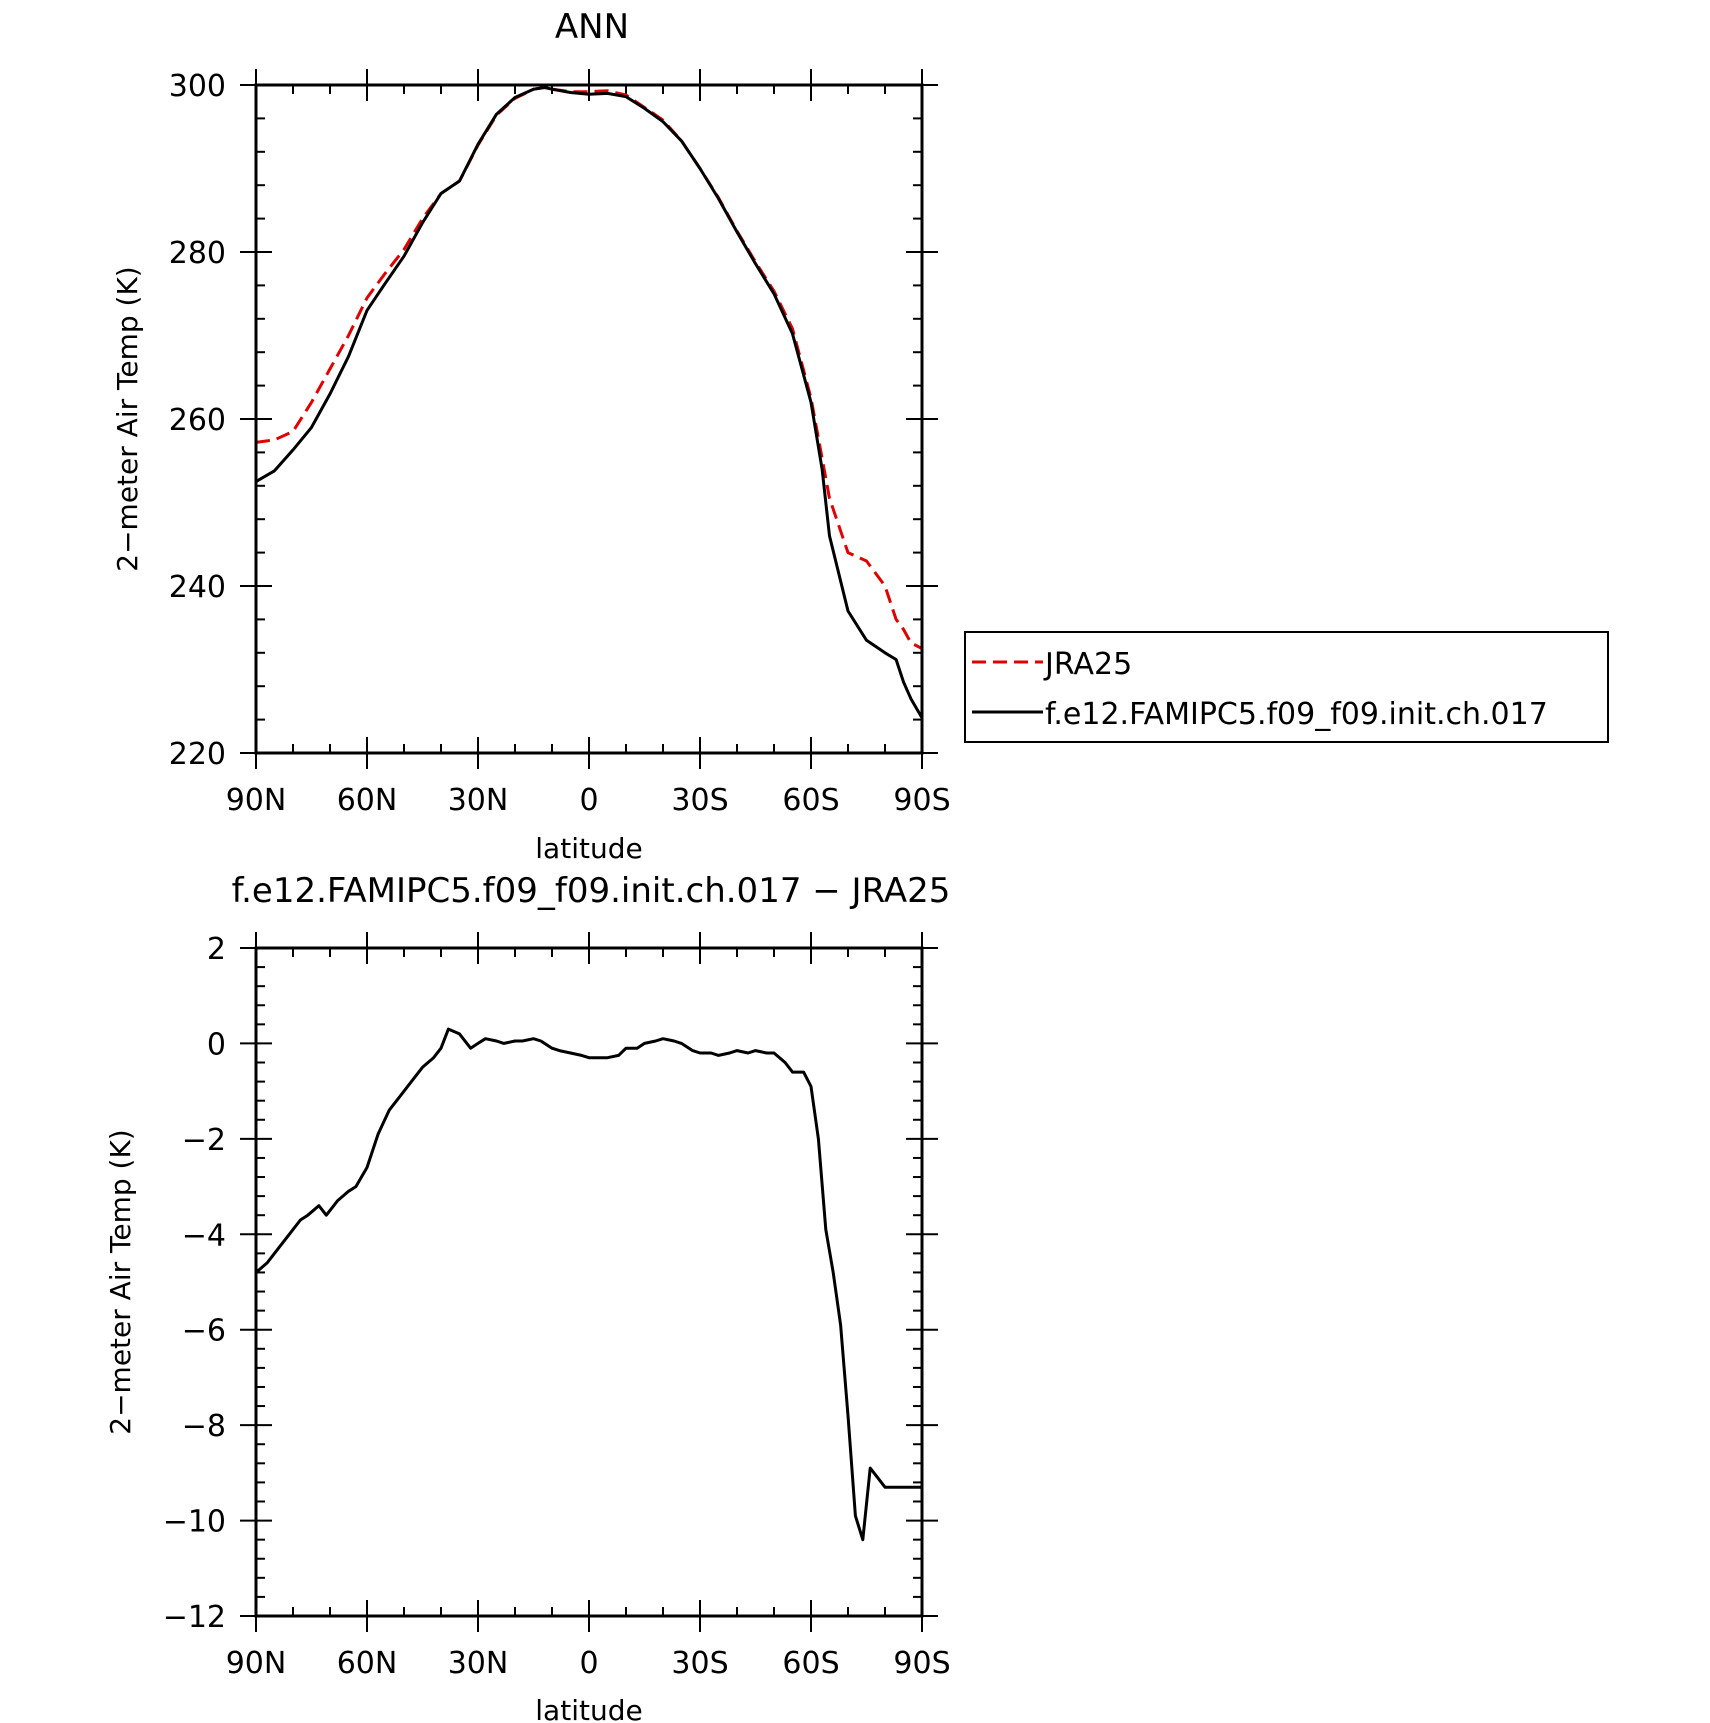  I want to click on bottom-y-tick-labels: −12 −10 −8 −6 −4 −2 0 2, so click(194, 1283).